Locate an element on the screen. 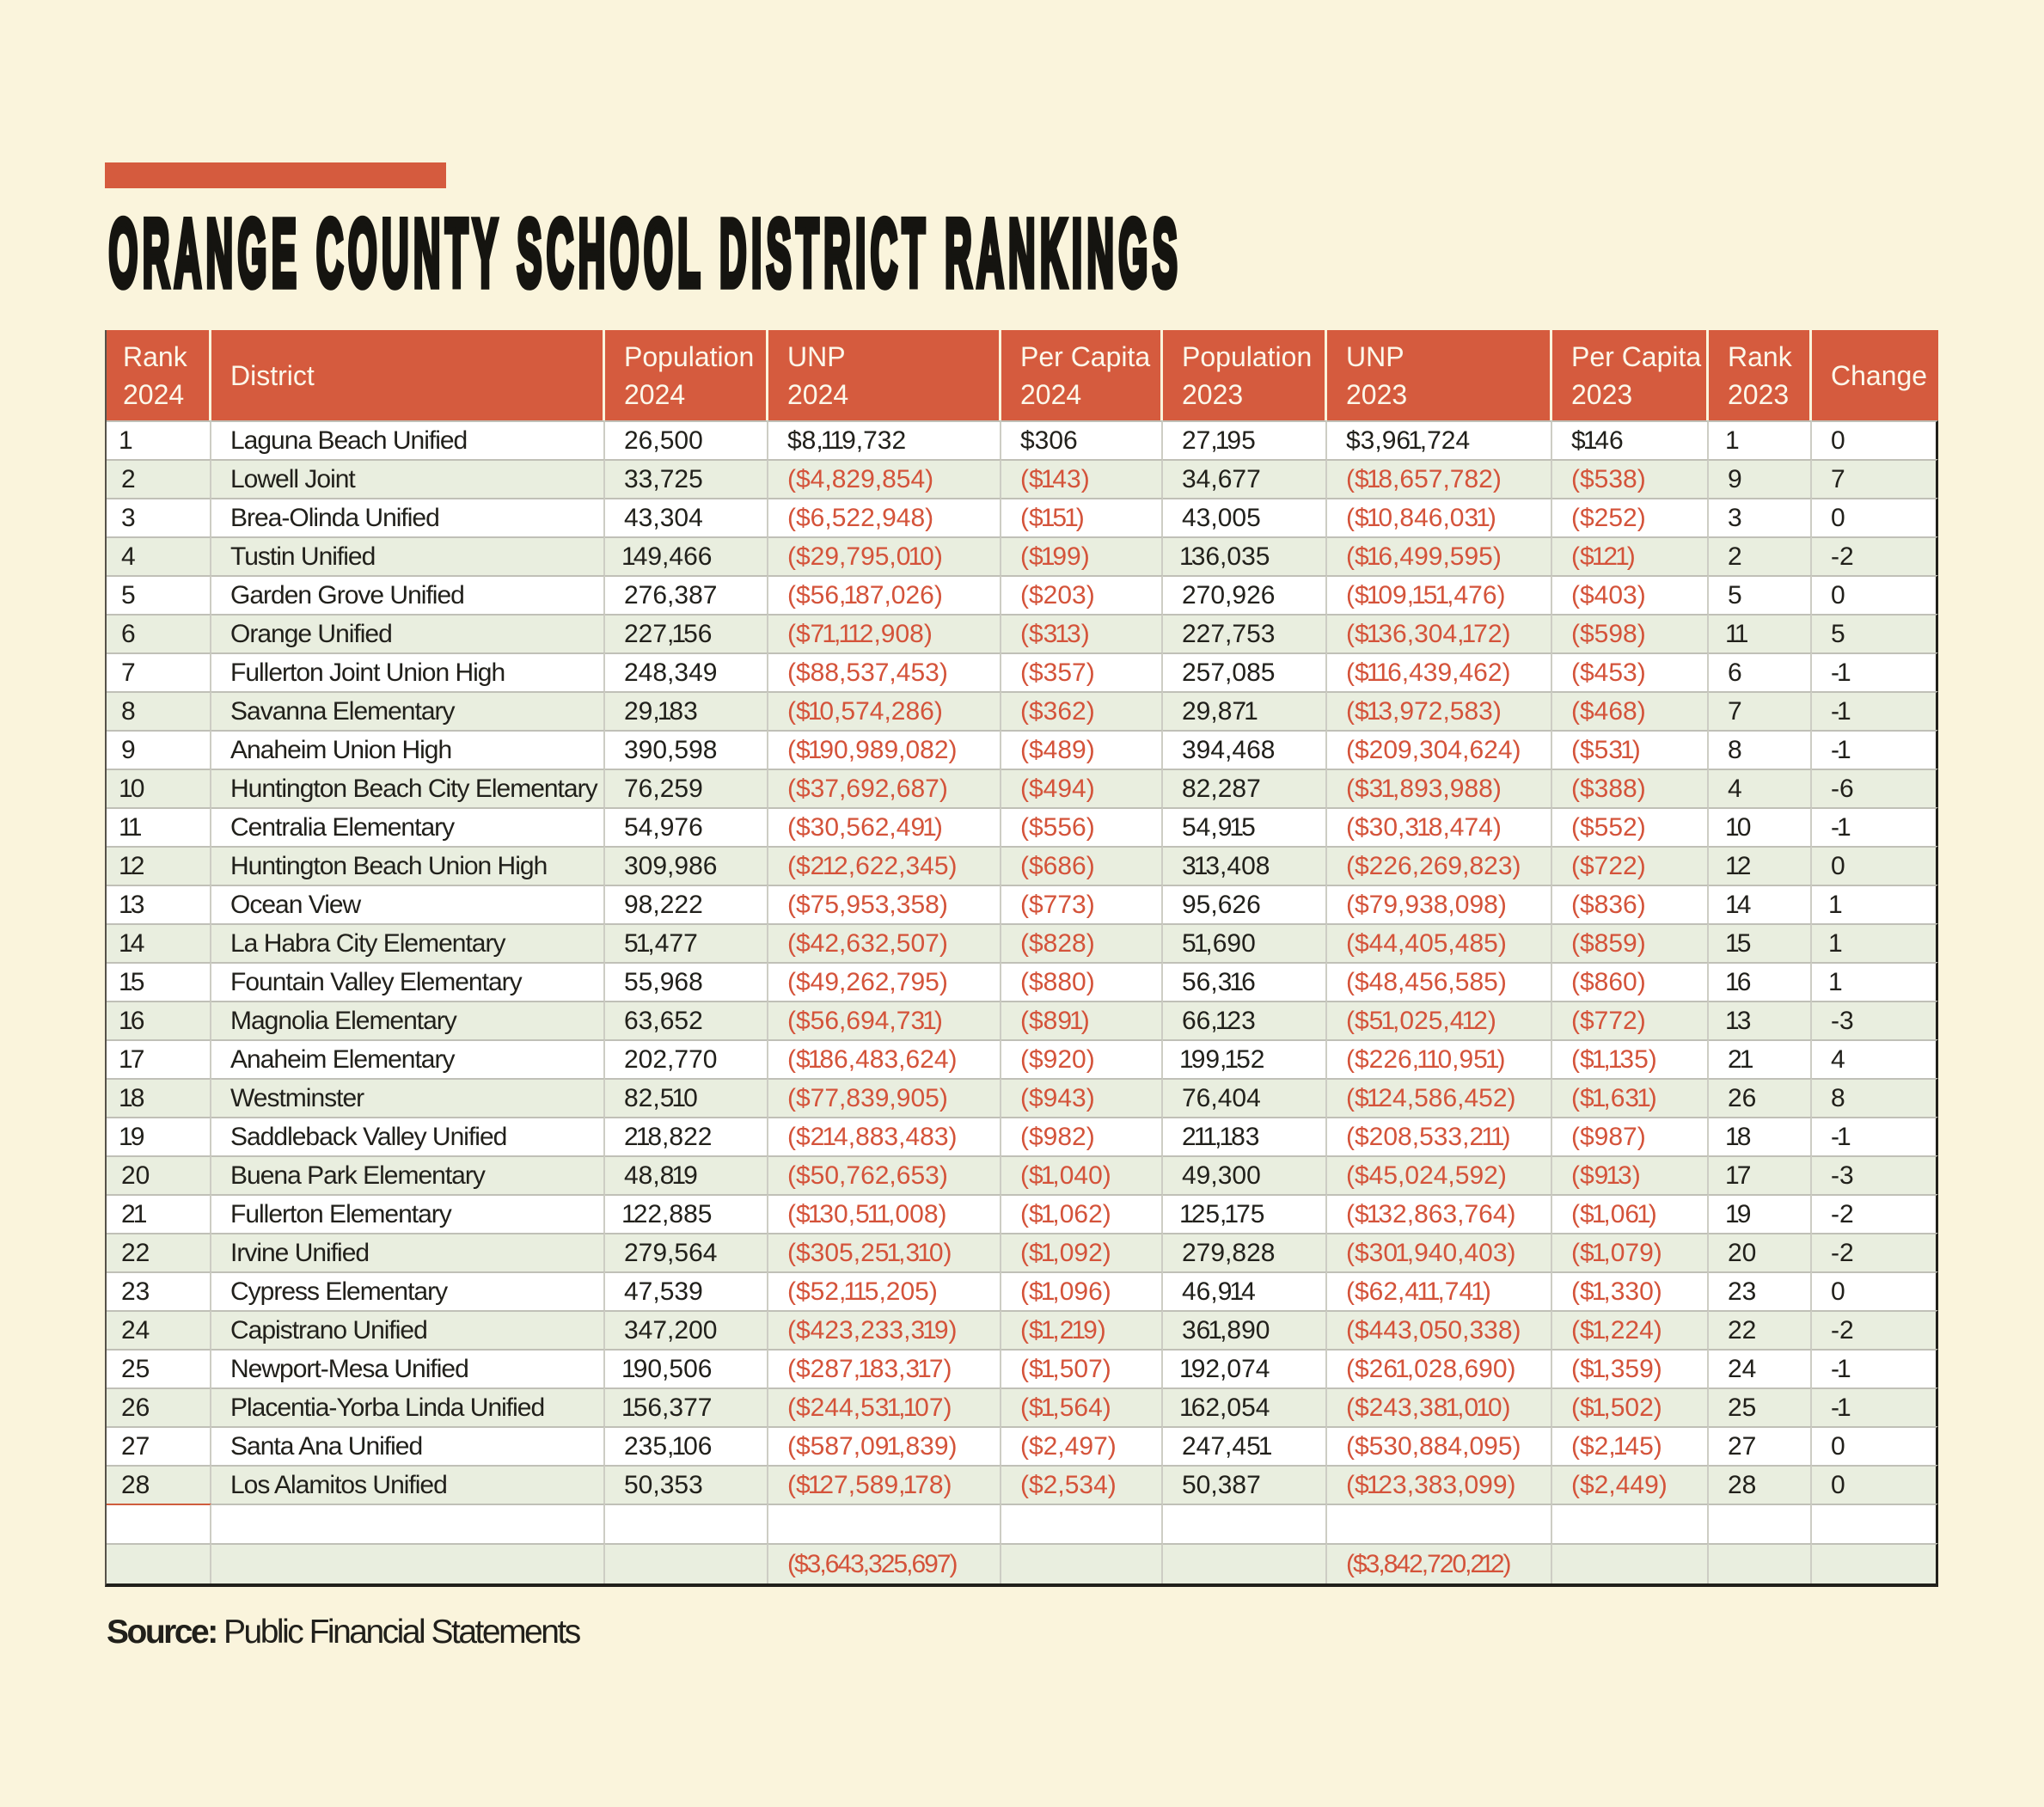  svg-text:ORANGE COUNTY SCHOOL DISTRICT: ORANGE COUNTY SCHOOL DISTRICT RANKINGS is located at coordinates (646, 254).